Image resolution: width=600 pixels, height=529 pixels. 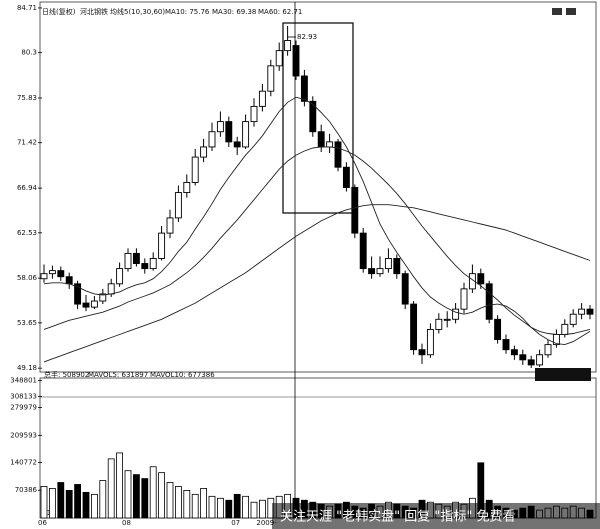 What do you see at coordinates (23, 435) in the screenshot?
I see `volume-tick-label: 209593` at bounding box center [23, 435].